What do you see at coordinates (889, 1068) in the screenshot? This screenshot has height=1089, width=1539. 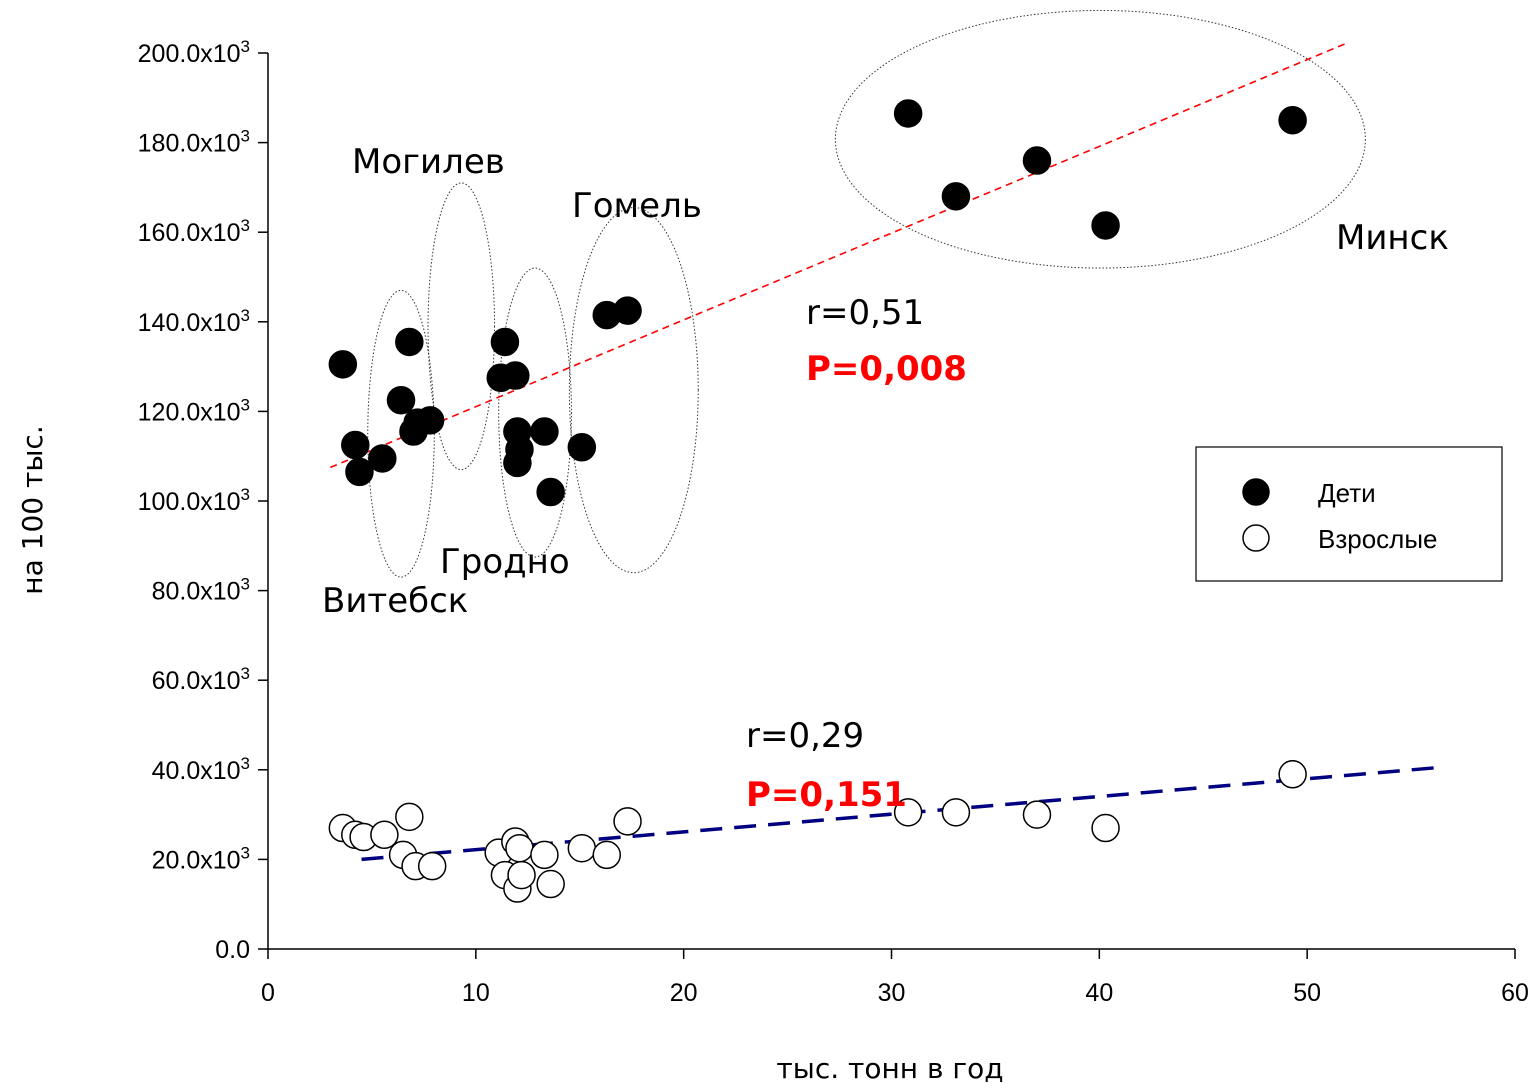 I see `x-axis-title: тыс. тонн в год` at bounding box center [889, 1068].